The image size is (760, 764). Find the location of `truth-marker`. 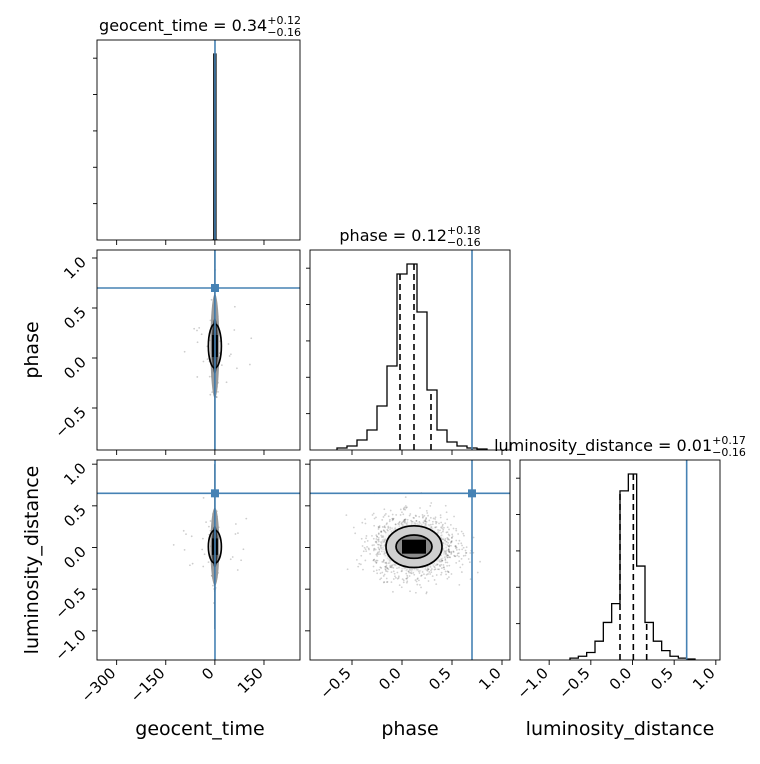

truth-marker is located at coordinates (472, 493).